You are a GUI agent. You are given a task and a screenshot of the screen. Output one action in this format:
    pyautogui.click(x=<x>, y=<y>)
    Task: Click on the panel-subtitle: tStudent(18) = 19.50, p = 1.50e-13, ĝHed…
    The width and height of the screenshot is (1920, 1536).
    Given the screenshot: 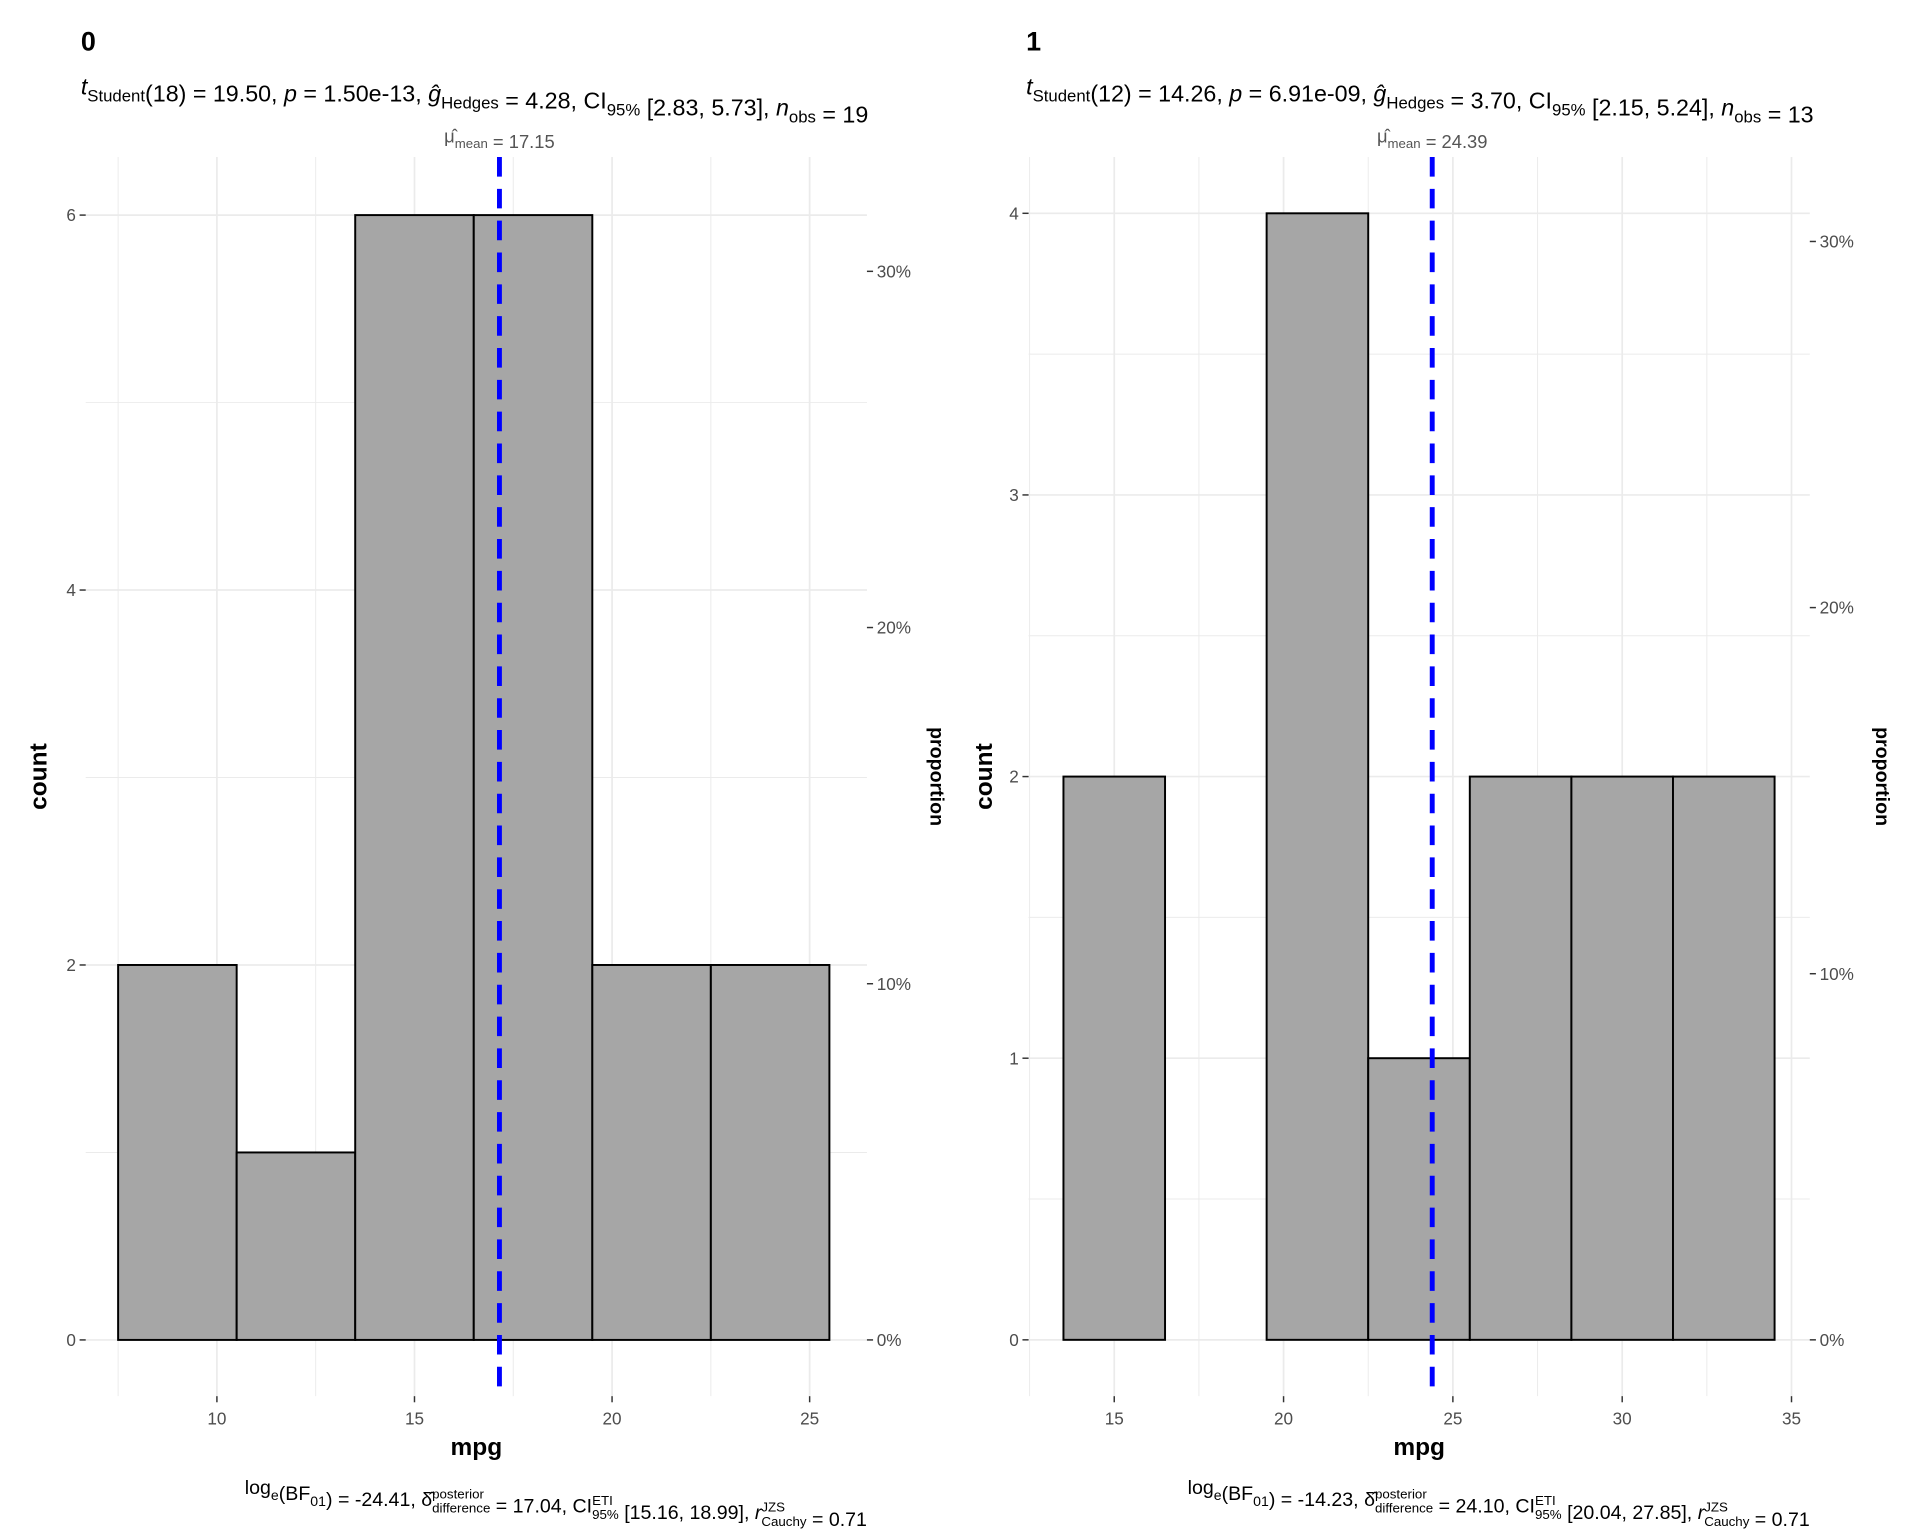 What is the action you would take?
    pyautogui.click(x=474, y=101)
    